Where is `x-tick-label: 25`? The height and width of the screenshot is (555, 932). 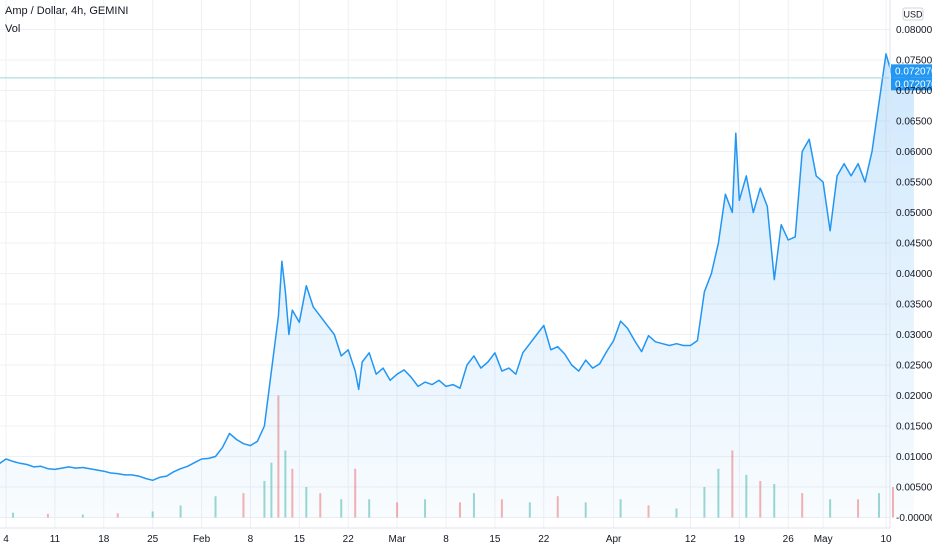 x-tick-label: 25 is located at coordinates (153, 539).